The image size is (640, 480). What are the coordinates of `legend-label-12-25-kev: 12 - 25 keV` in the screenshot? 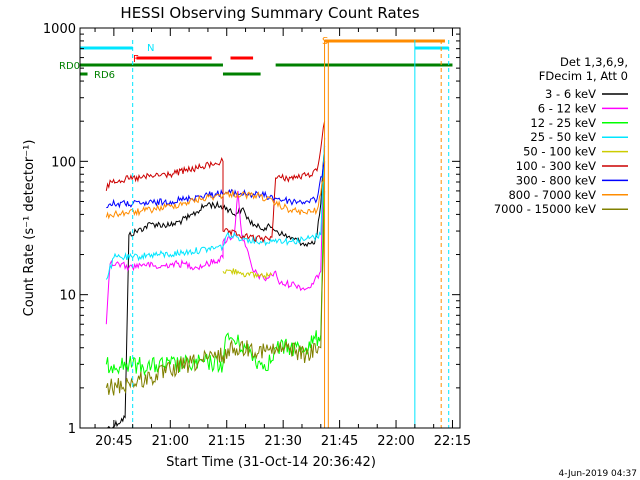 It's located at (563, 123).